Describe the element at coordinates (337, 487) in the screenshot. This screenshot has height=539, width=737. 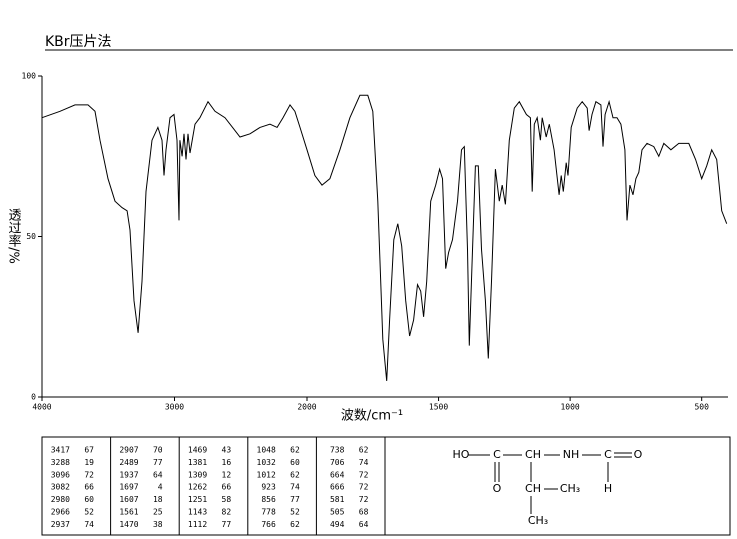
I see `peak-wavenumber: 666` at that location.